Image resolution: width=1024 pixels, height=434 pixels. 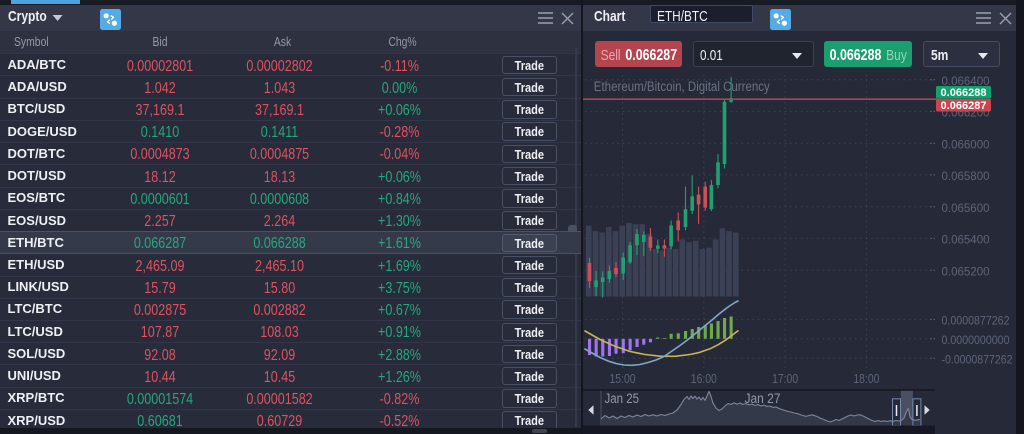 What do you see at coordinates (866, 379) in the screenshot?
I see `svg-text: 18:00` at bounding box center [866, 379].